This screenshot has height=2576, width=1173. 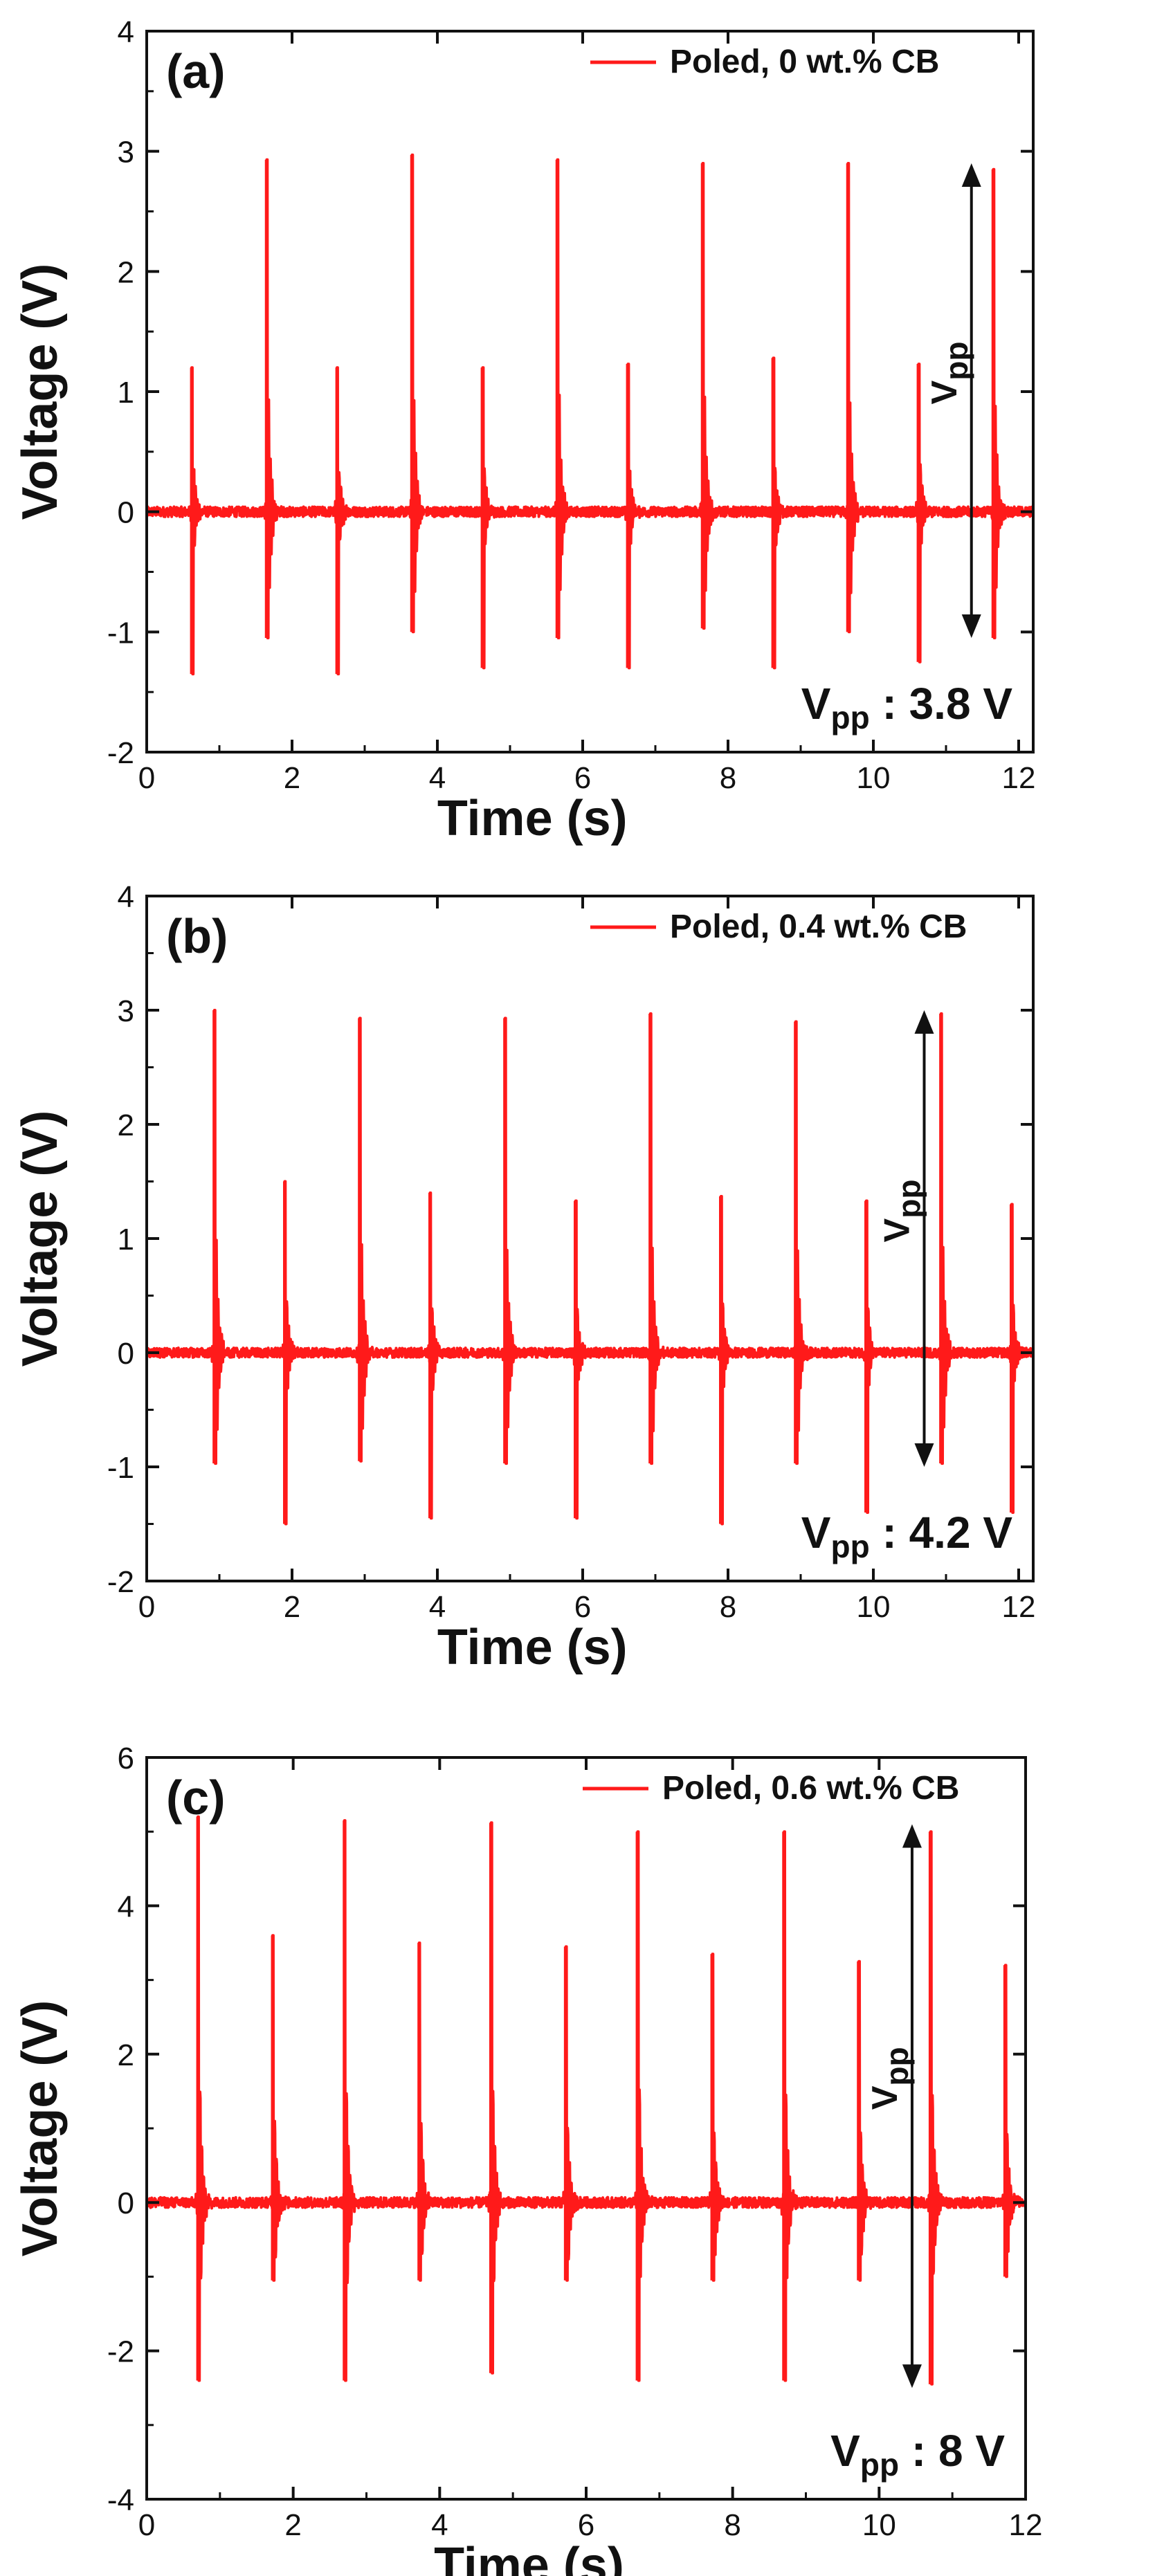 What do you see at coordinates (196, 1798) in the screenshot?
I see `panel-label: (c)` at bounding box center [196, 1798].